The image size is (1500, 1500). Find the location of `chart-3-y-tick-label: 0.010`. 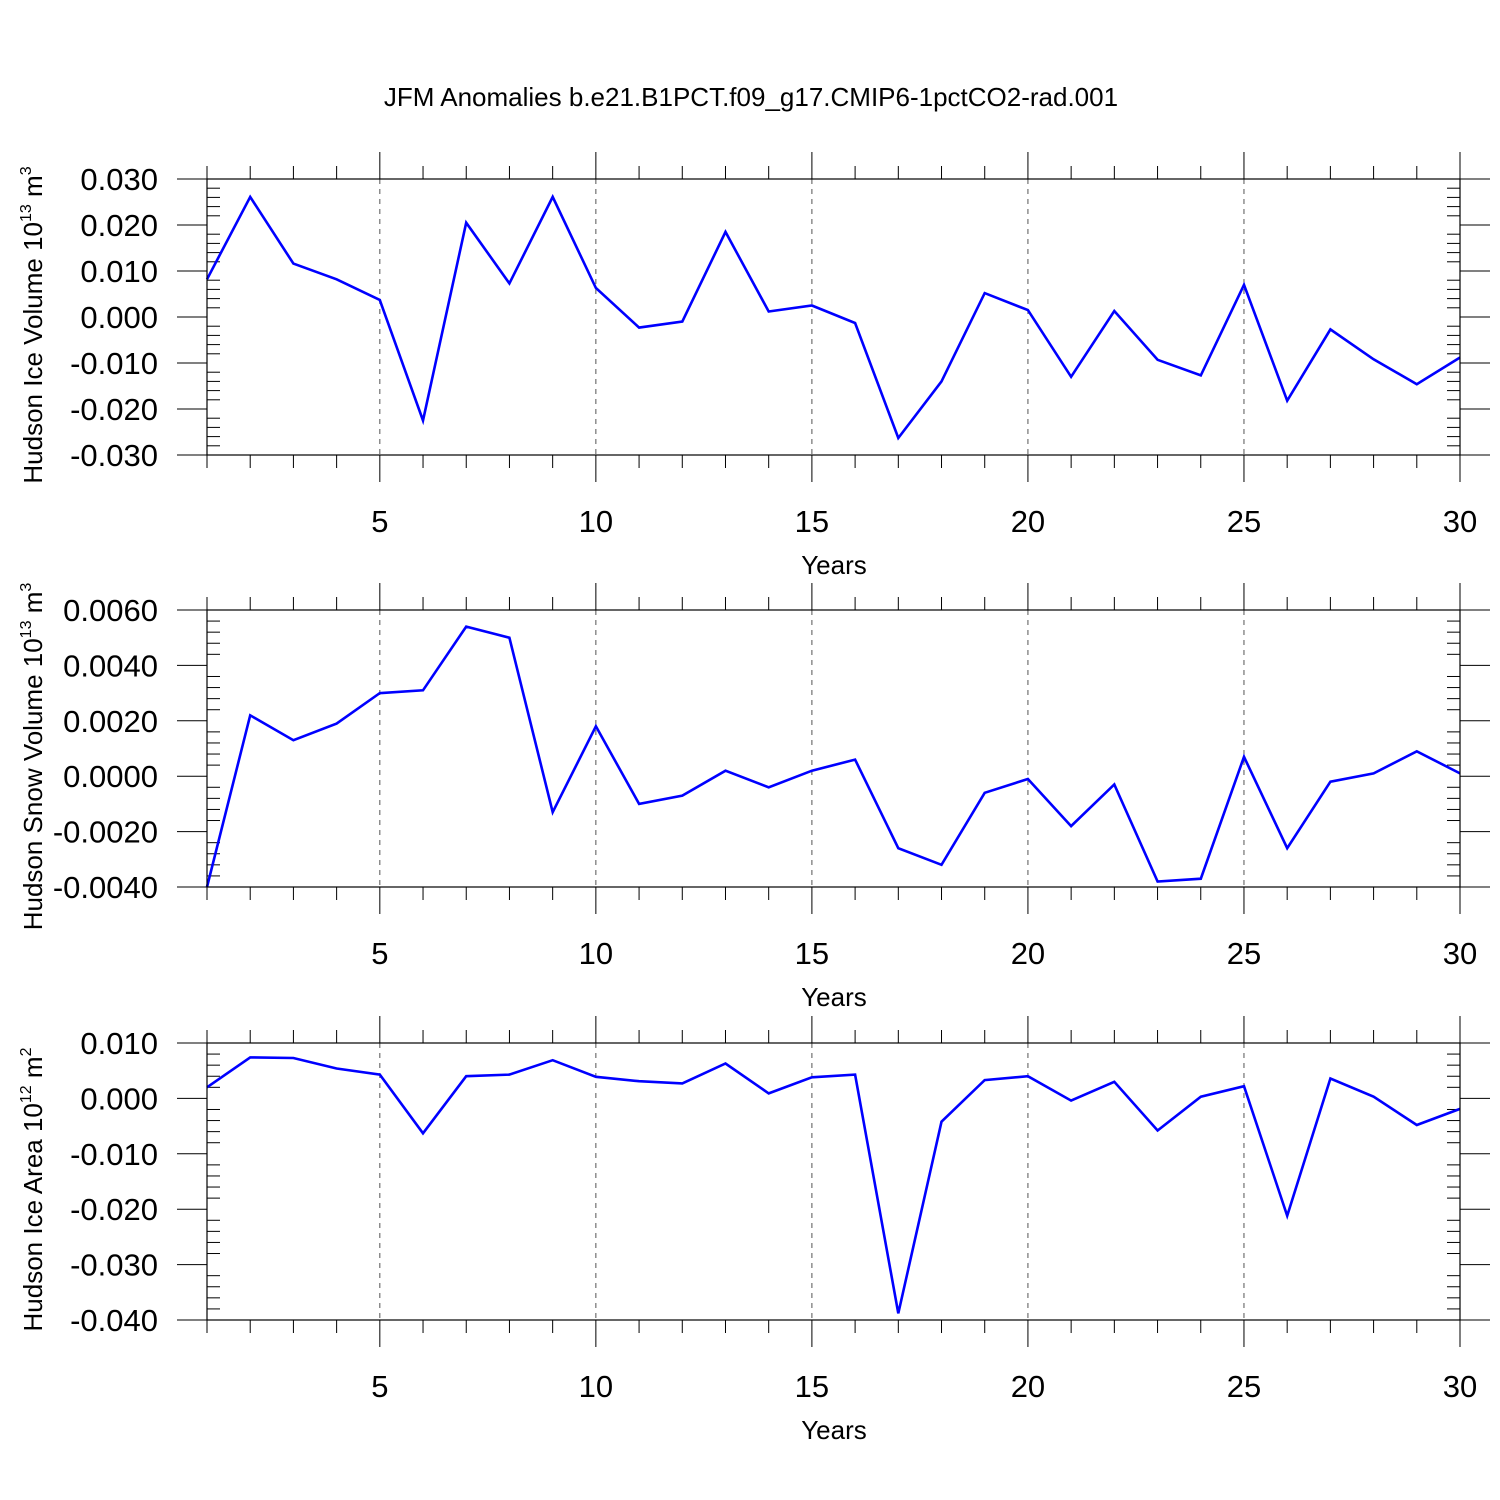

chart-3-y-tick-label: 0.010 is located at coordinates (119, 1043).